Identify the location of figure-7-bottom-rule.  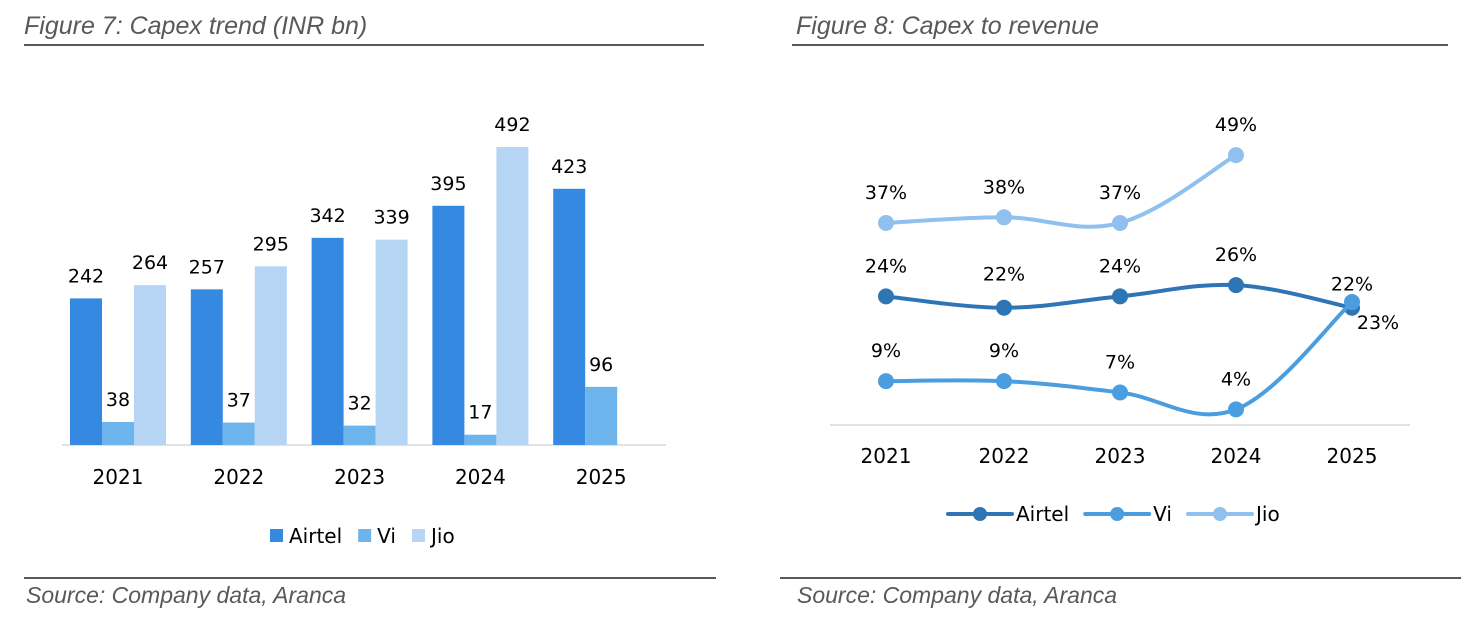
(370, 578).